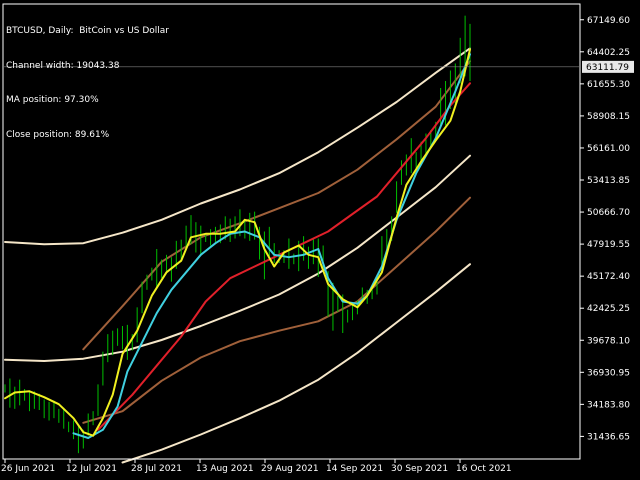 The image size is (640, 480). I want to click on channel-width-label: Channel width: 19043.38, so click(63, 65).